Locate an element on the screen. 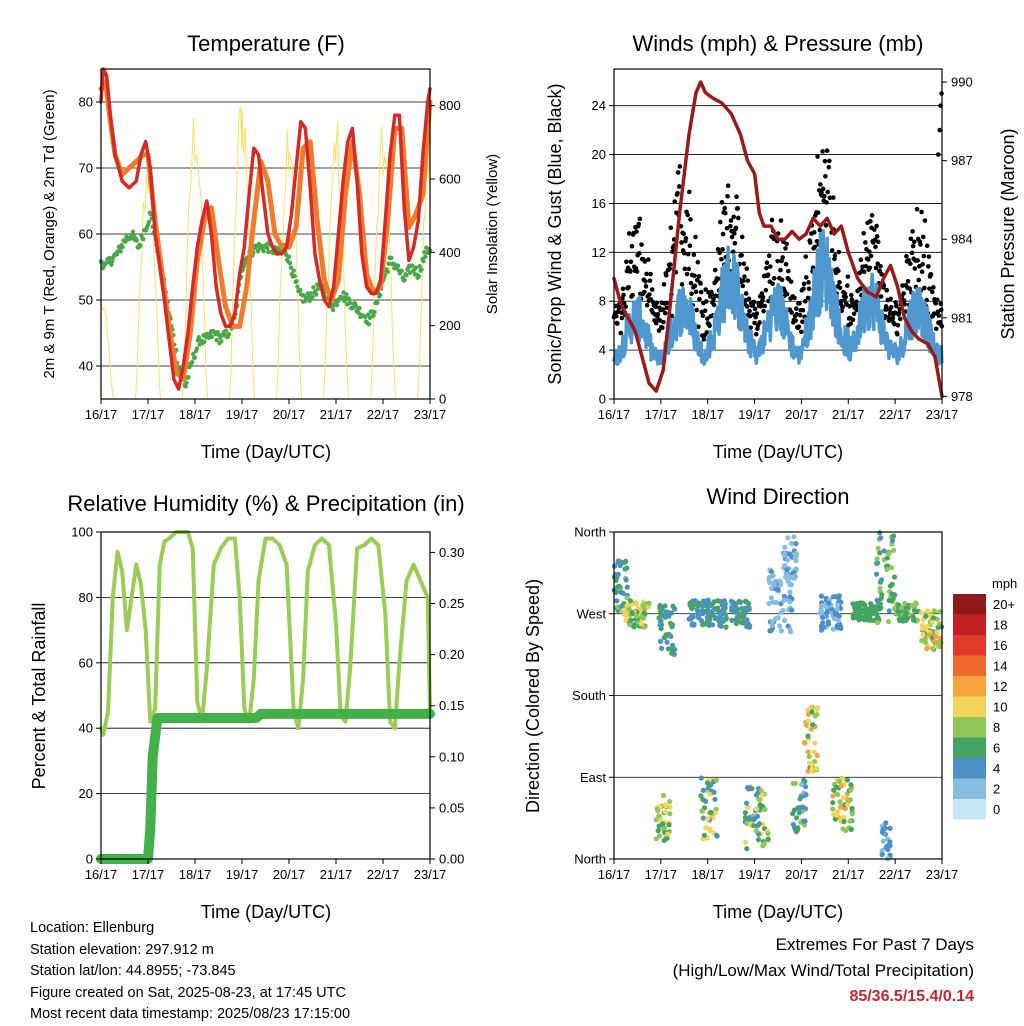  temperature-xtick-label: 16/17 is located at coordinates (101, 414).